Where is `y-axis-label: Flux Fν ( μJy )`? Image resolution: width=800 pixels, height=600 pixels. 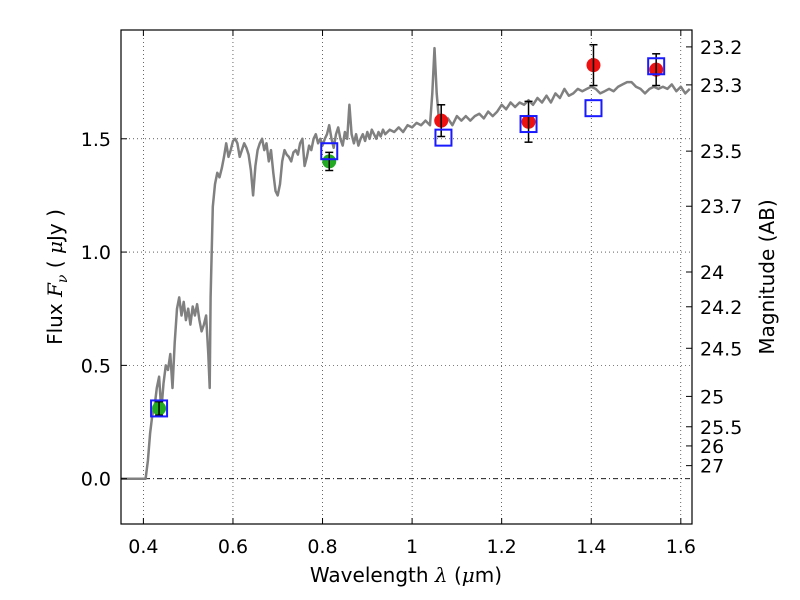
y-axis-label: Flux Fν ( μJy ) is located at coordinates (57, 277).